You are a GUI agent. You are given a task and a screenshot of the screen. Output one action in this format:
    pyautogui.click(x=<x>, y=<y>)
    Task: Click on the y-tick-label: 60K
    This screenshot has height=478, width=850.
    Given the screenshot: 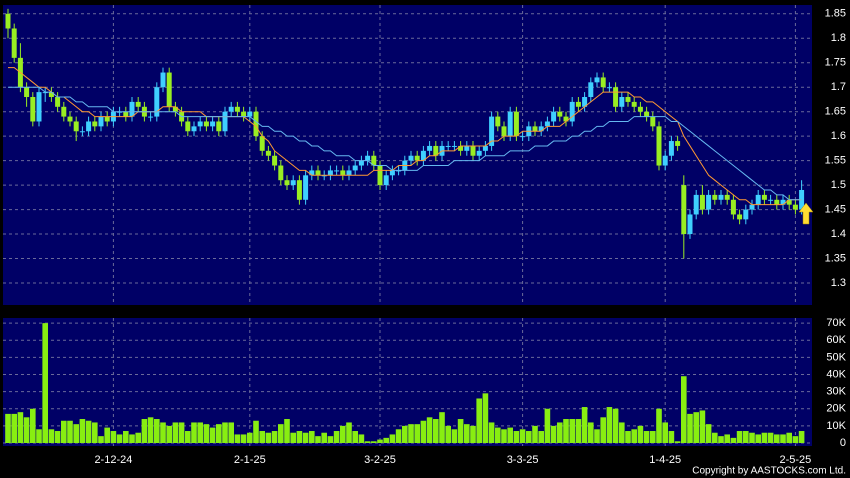 What is the action you would take?
    pyautogui.click(x=836, y=340)
    